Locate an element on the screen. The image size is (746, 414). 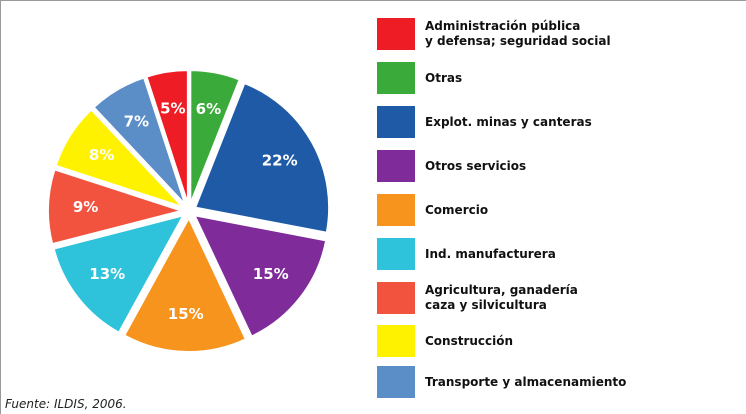
legend-label: Construcción is located at coordinates (469, 340).